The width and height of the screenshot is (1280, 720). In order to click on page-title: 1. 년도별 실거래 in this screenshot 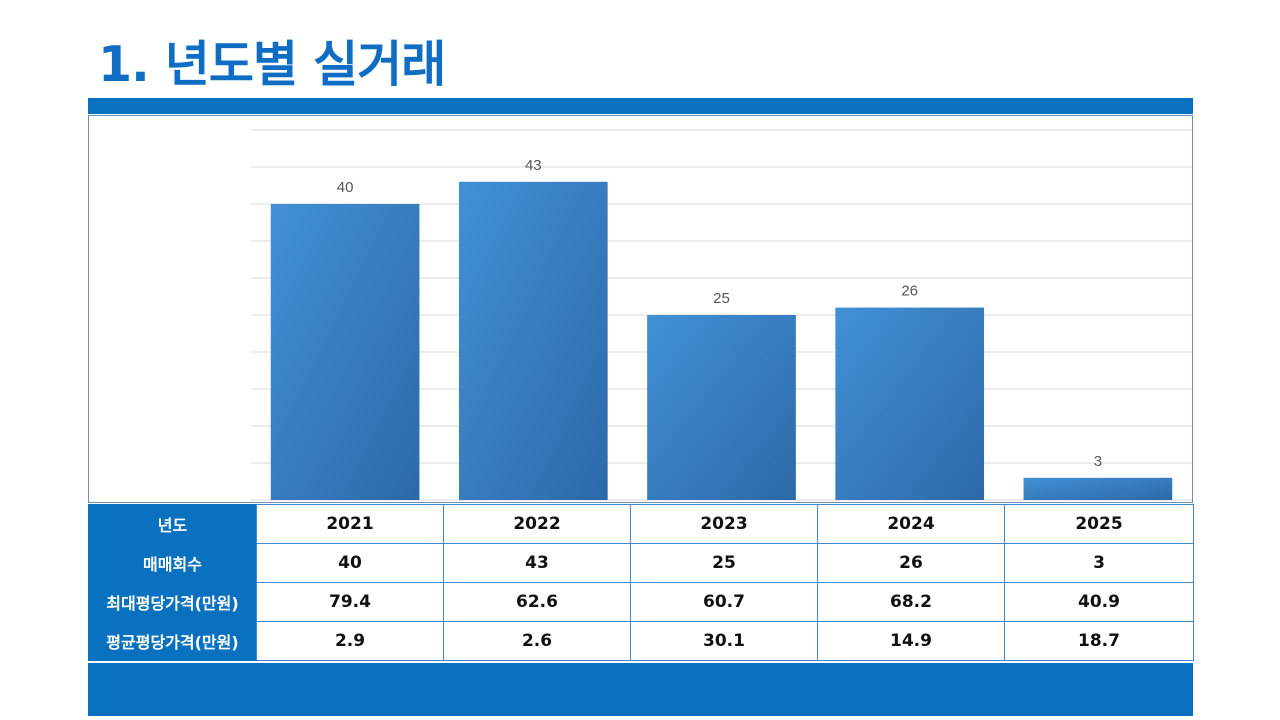, I will do `click(272, 64)`.